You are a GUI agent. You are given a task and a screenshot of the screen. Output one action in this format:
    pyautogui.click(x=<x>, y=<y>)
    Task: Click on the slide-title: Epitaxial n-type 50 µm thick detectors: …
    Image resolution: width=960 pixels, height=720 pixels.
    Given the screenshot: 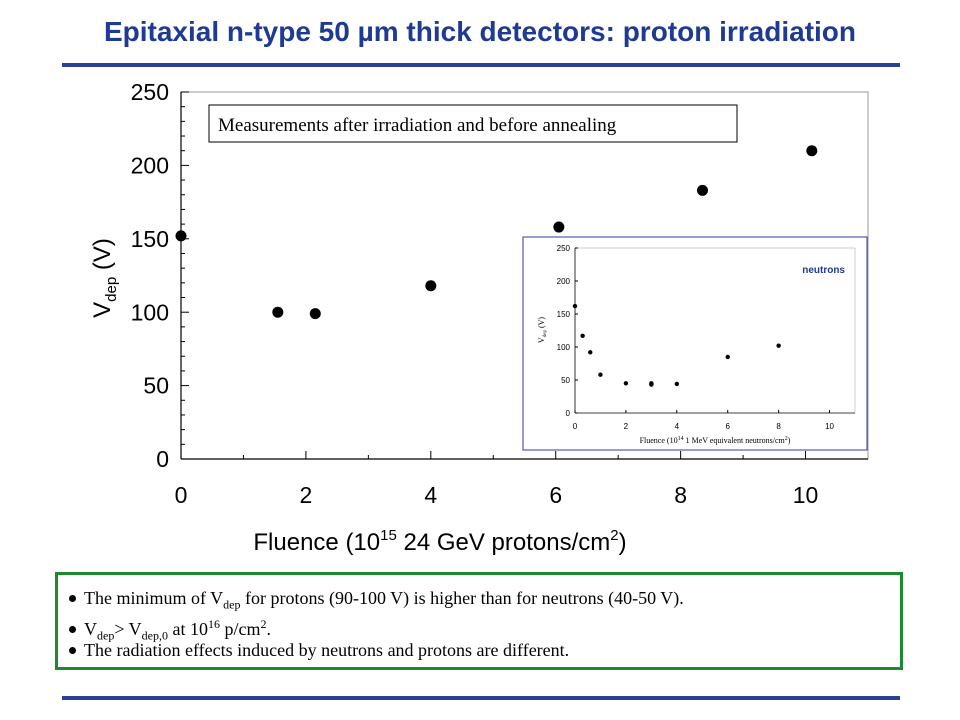 What is the action you would take?
    pyautogui.click(x=480, y=31)
    